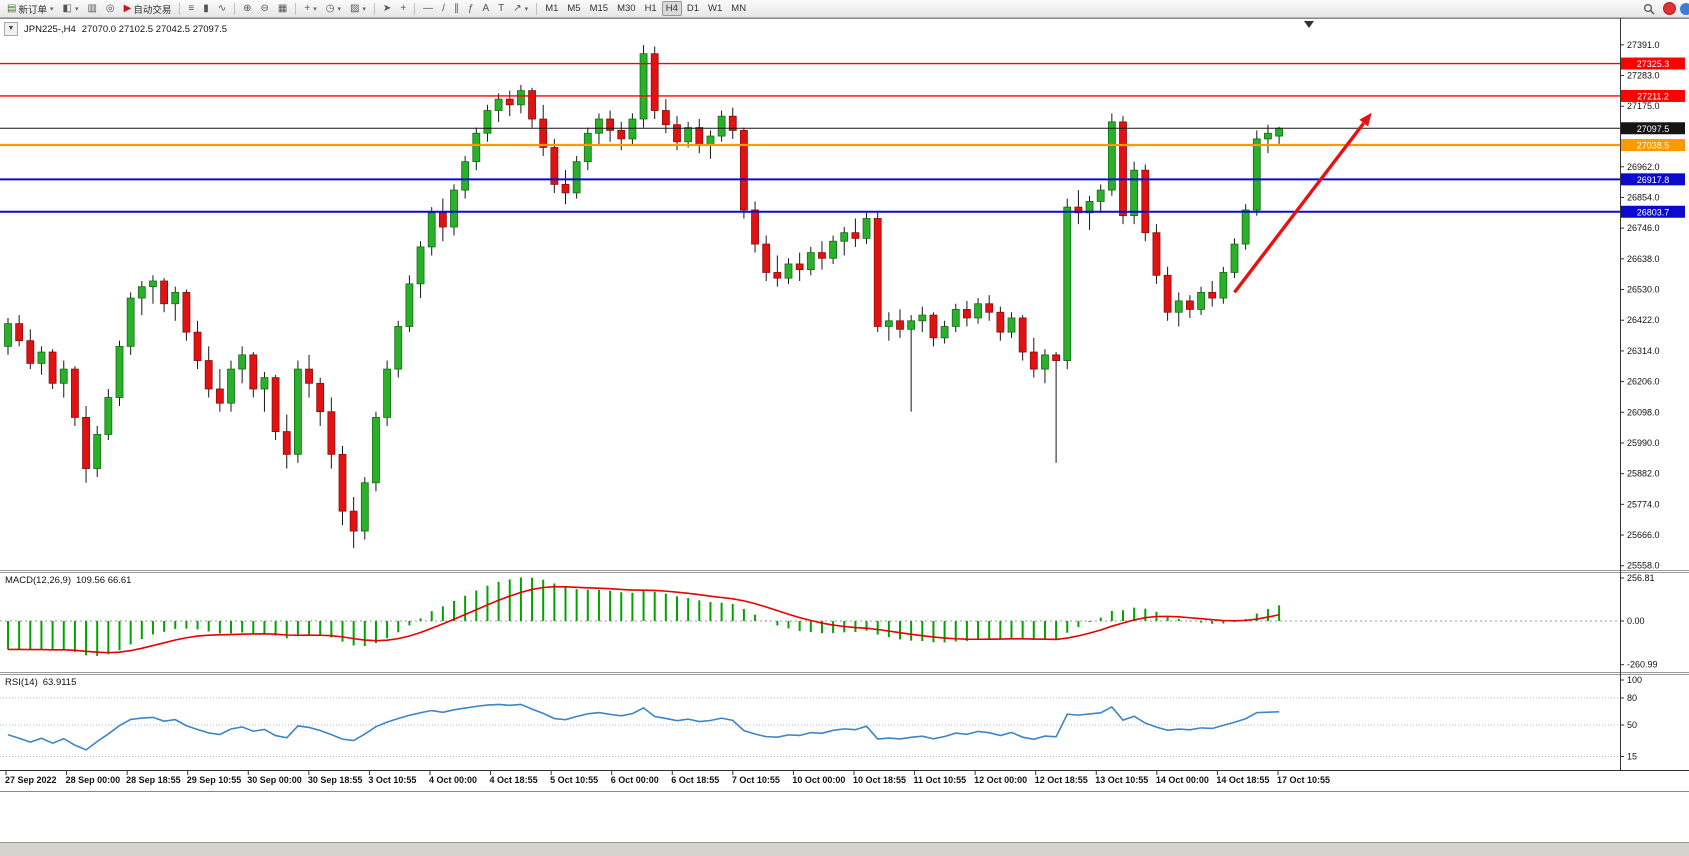 This screenshot has height=856, width=1689. What do you see at coordinates (1643, 228) in the screenshot?
I see `price-axis-label: 26746.0` at bounding box center [1643, 228].